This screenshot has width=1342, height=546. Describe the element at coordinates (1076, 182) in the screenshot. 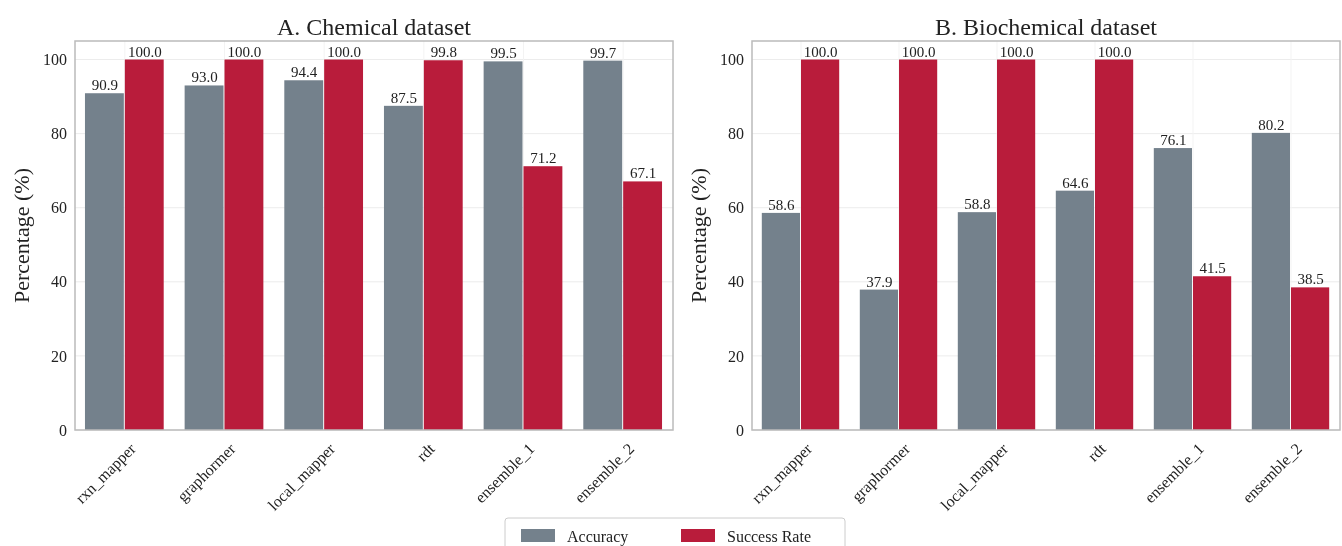

I see `data-label: 64.6` at that location.